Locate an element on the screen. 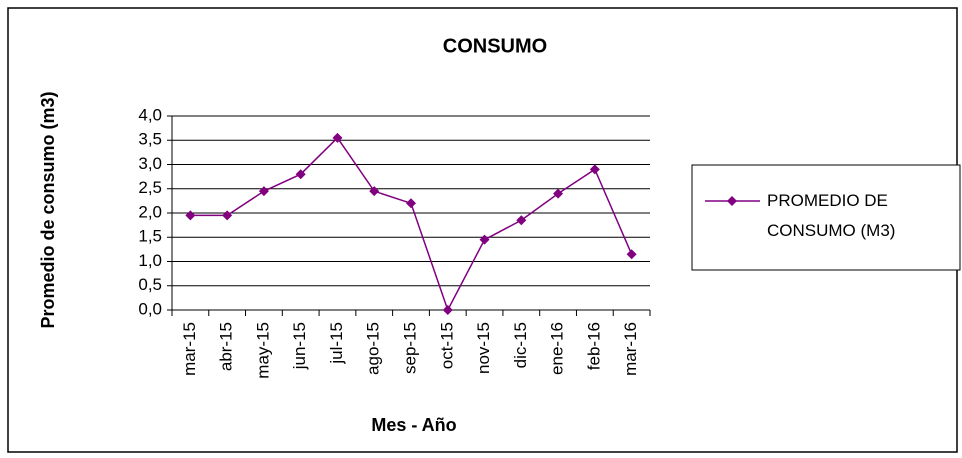 The image size is (962, 458). x-tick-label: nov-15 is located at coordinates (483, 348).